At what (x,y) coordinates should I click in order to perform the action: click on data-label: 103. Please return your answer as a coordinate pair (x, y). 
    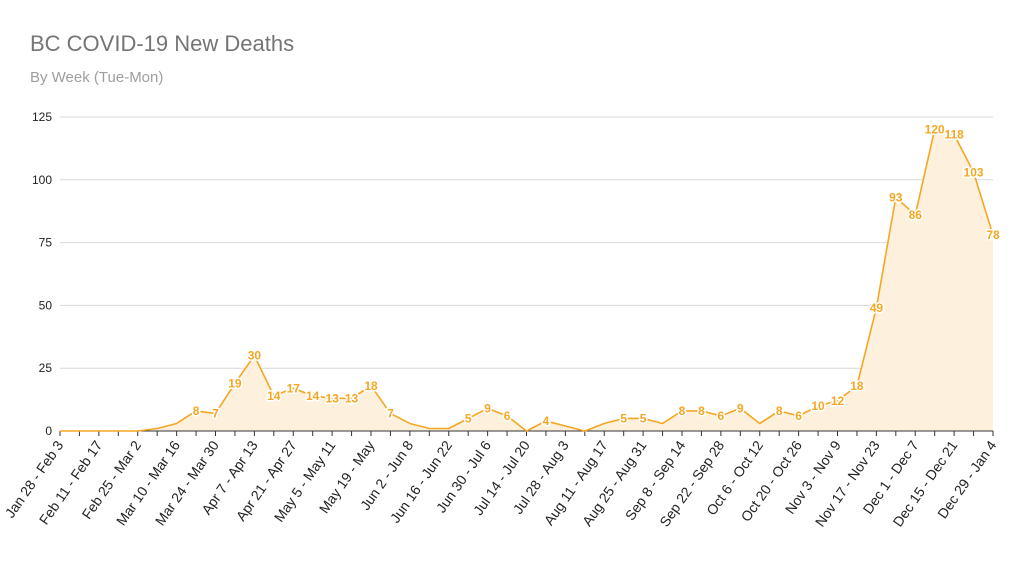
    Looking at the image, I should click on (974, 172).